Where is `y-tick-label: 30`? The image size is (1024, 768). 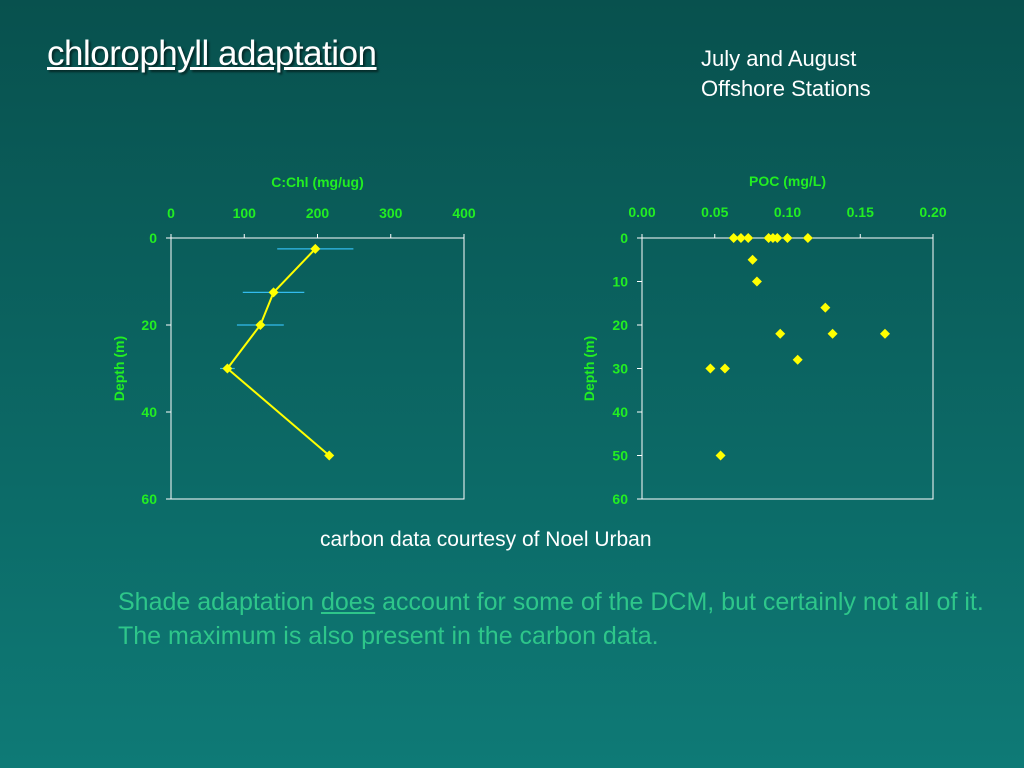
y-tick-label: 30 is located at coordinates (620, 369).